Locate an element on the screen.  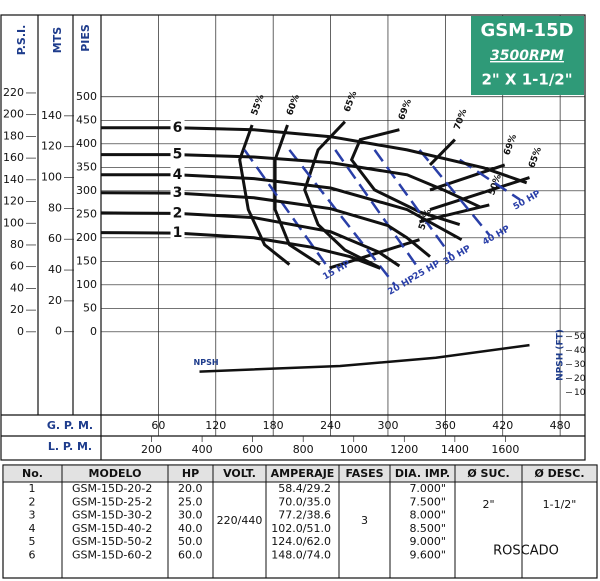
y-tick-label: 200 is located at coordinates (86, 237).